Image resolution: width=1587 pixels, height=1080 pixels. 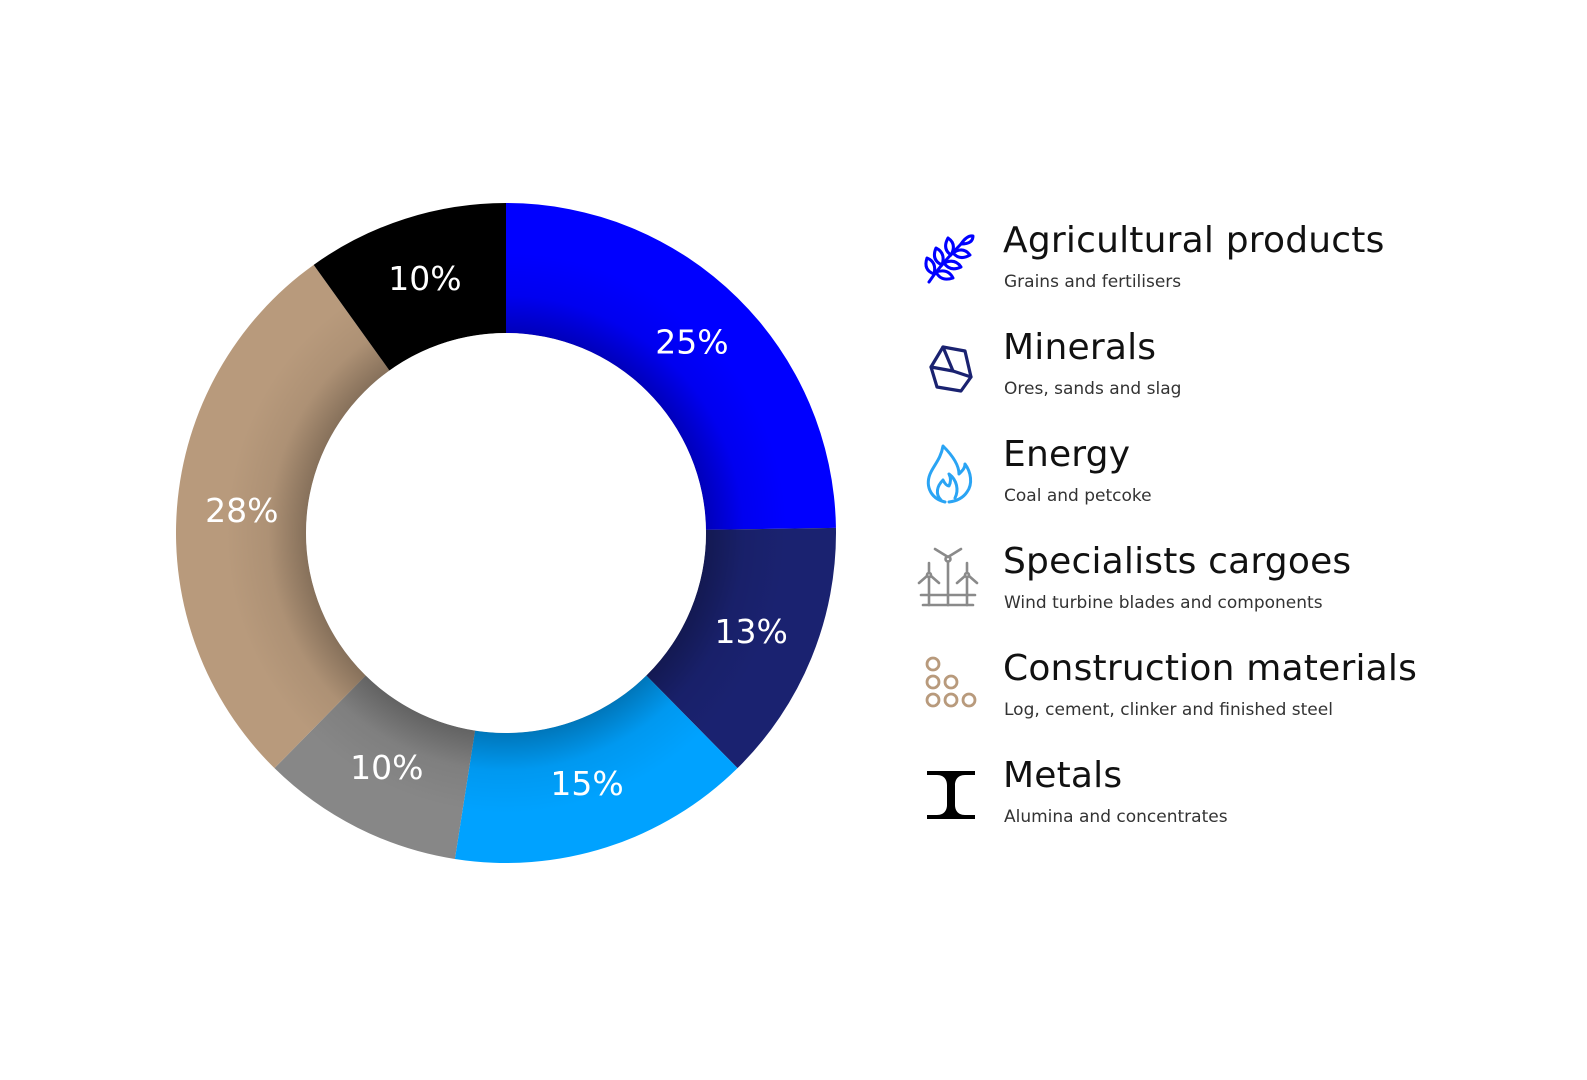 What do you see at coordinates (386, 767) in the screenshot?
I see `donut-label-specialists-cargoes: 10%` at bounding box center [386, 767].